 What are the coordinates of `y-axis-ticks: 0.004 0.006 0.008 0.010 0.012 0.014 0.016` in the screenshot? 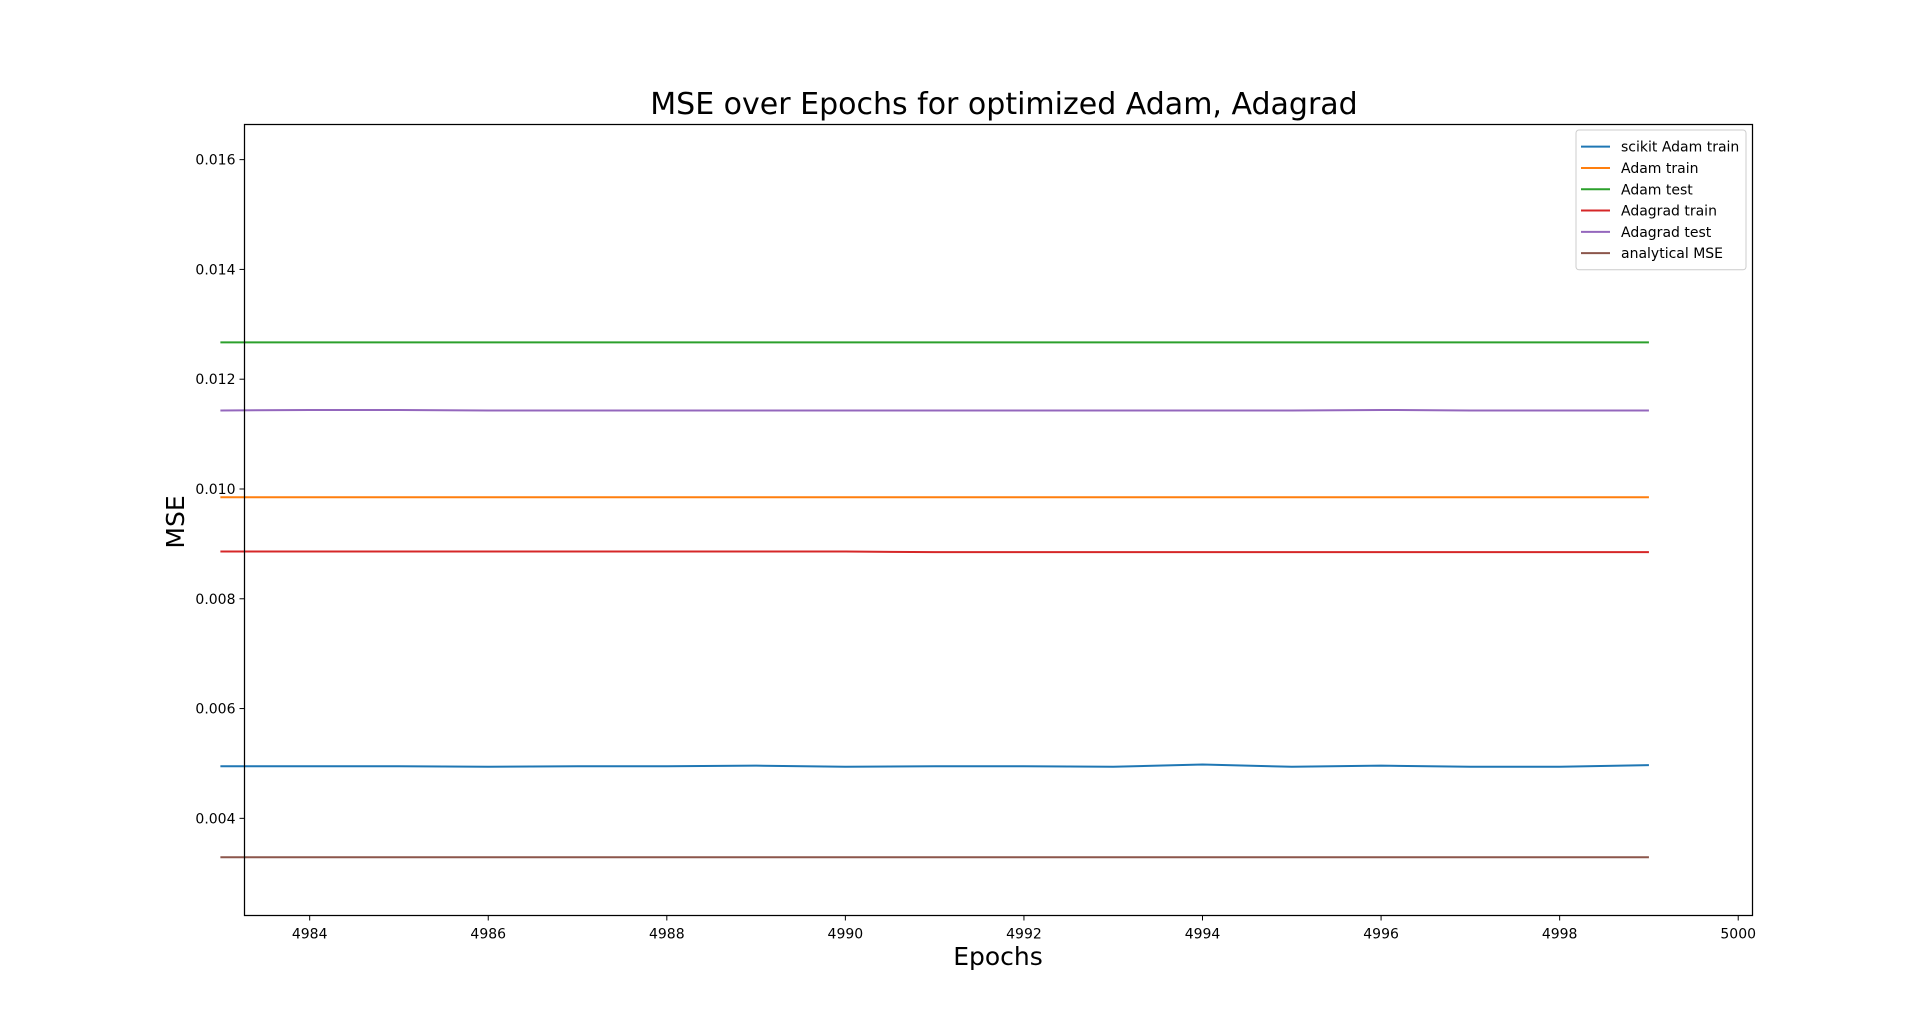 It's located at (220, 490).